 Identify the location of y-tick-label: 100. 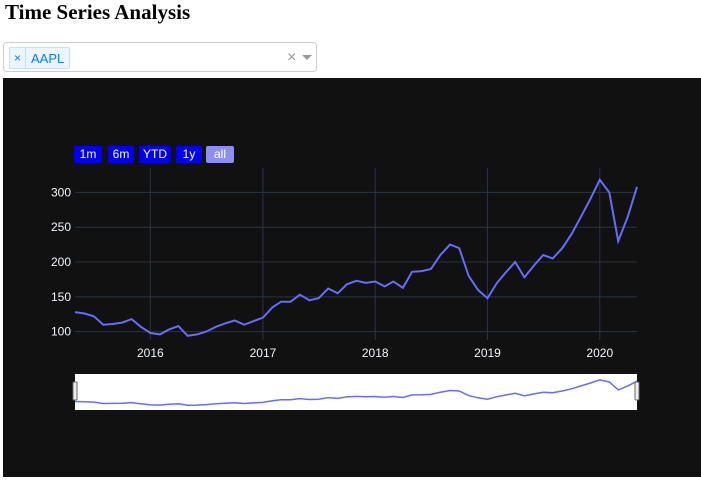
(61, 332).